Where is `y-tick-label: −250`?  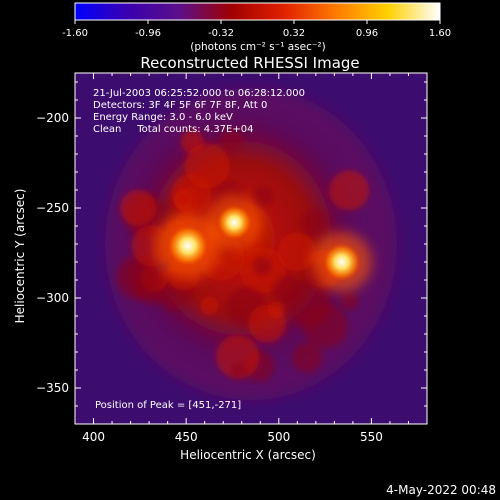 y-tick-label: −250 is located at coordinates (52, 208).